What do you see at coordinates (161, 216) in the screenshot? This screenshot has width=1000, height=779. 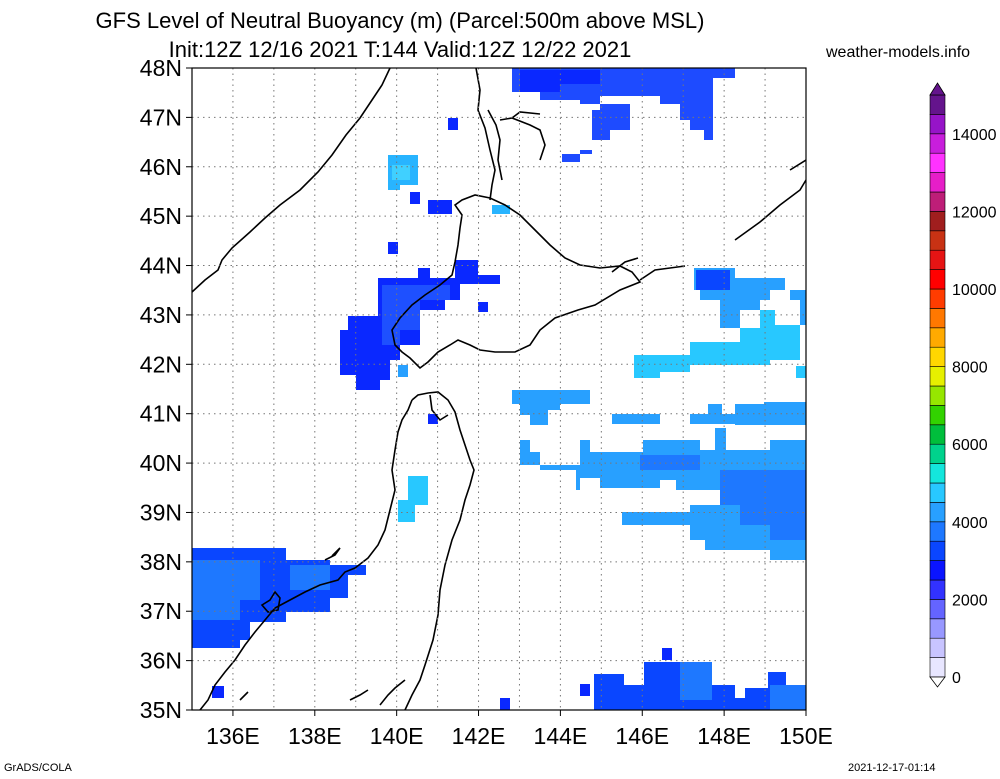 I see `lat-label: 45N` at bounding box center [161, 216].